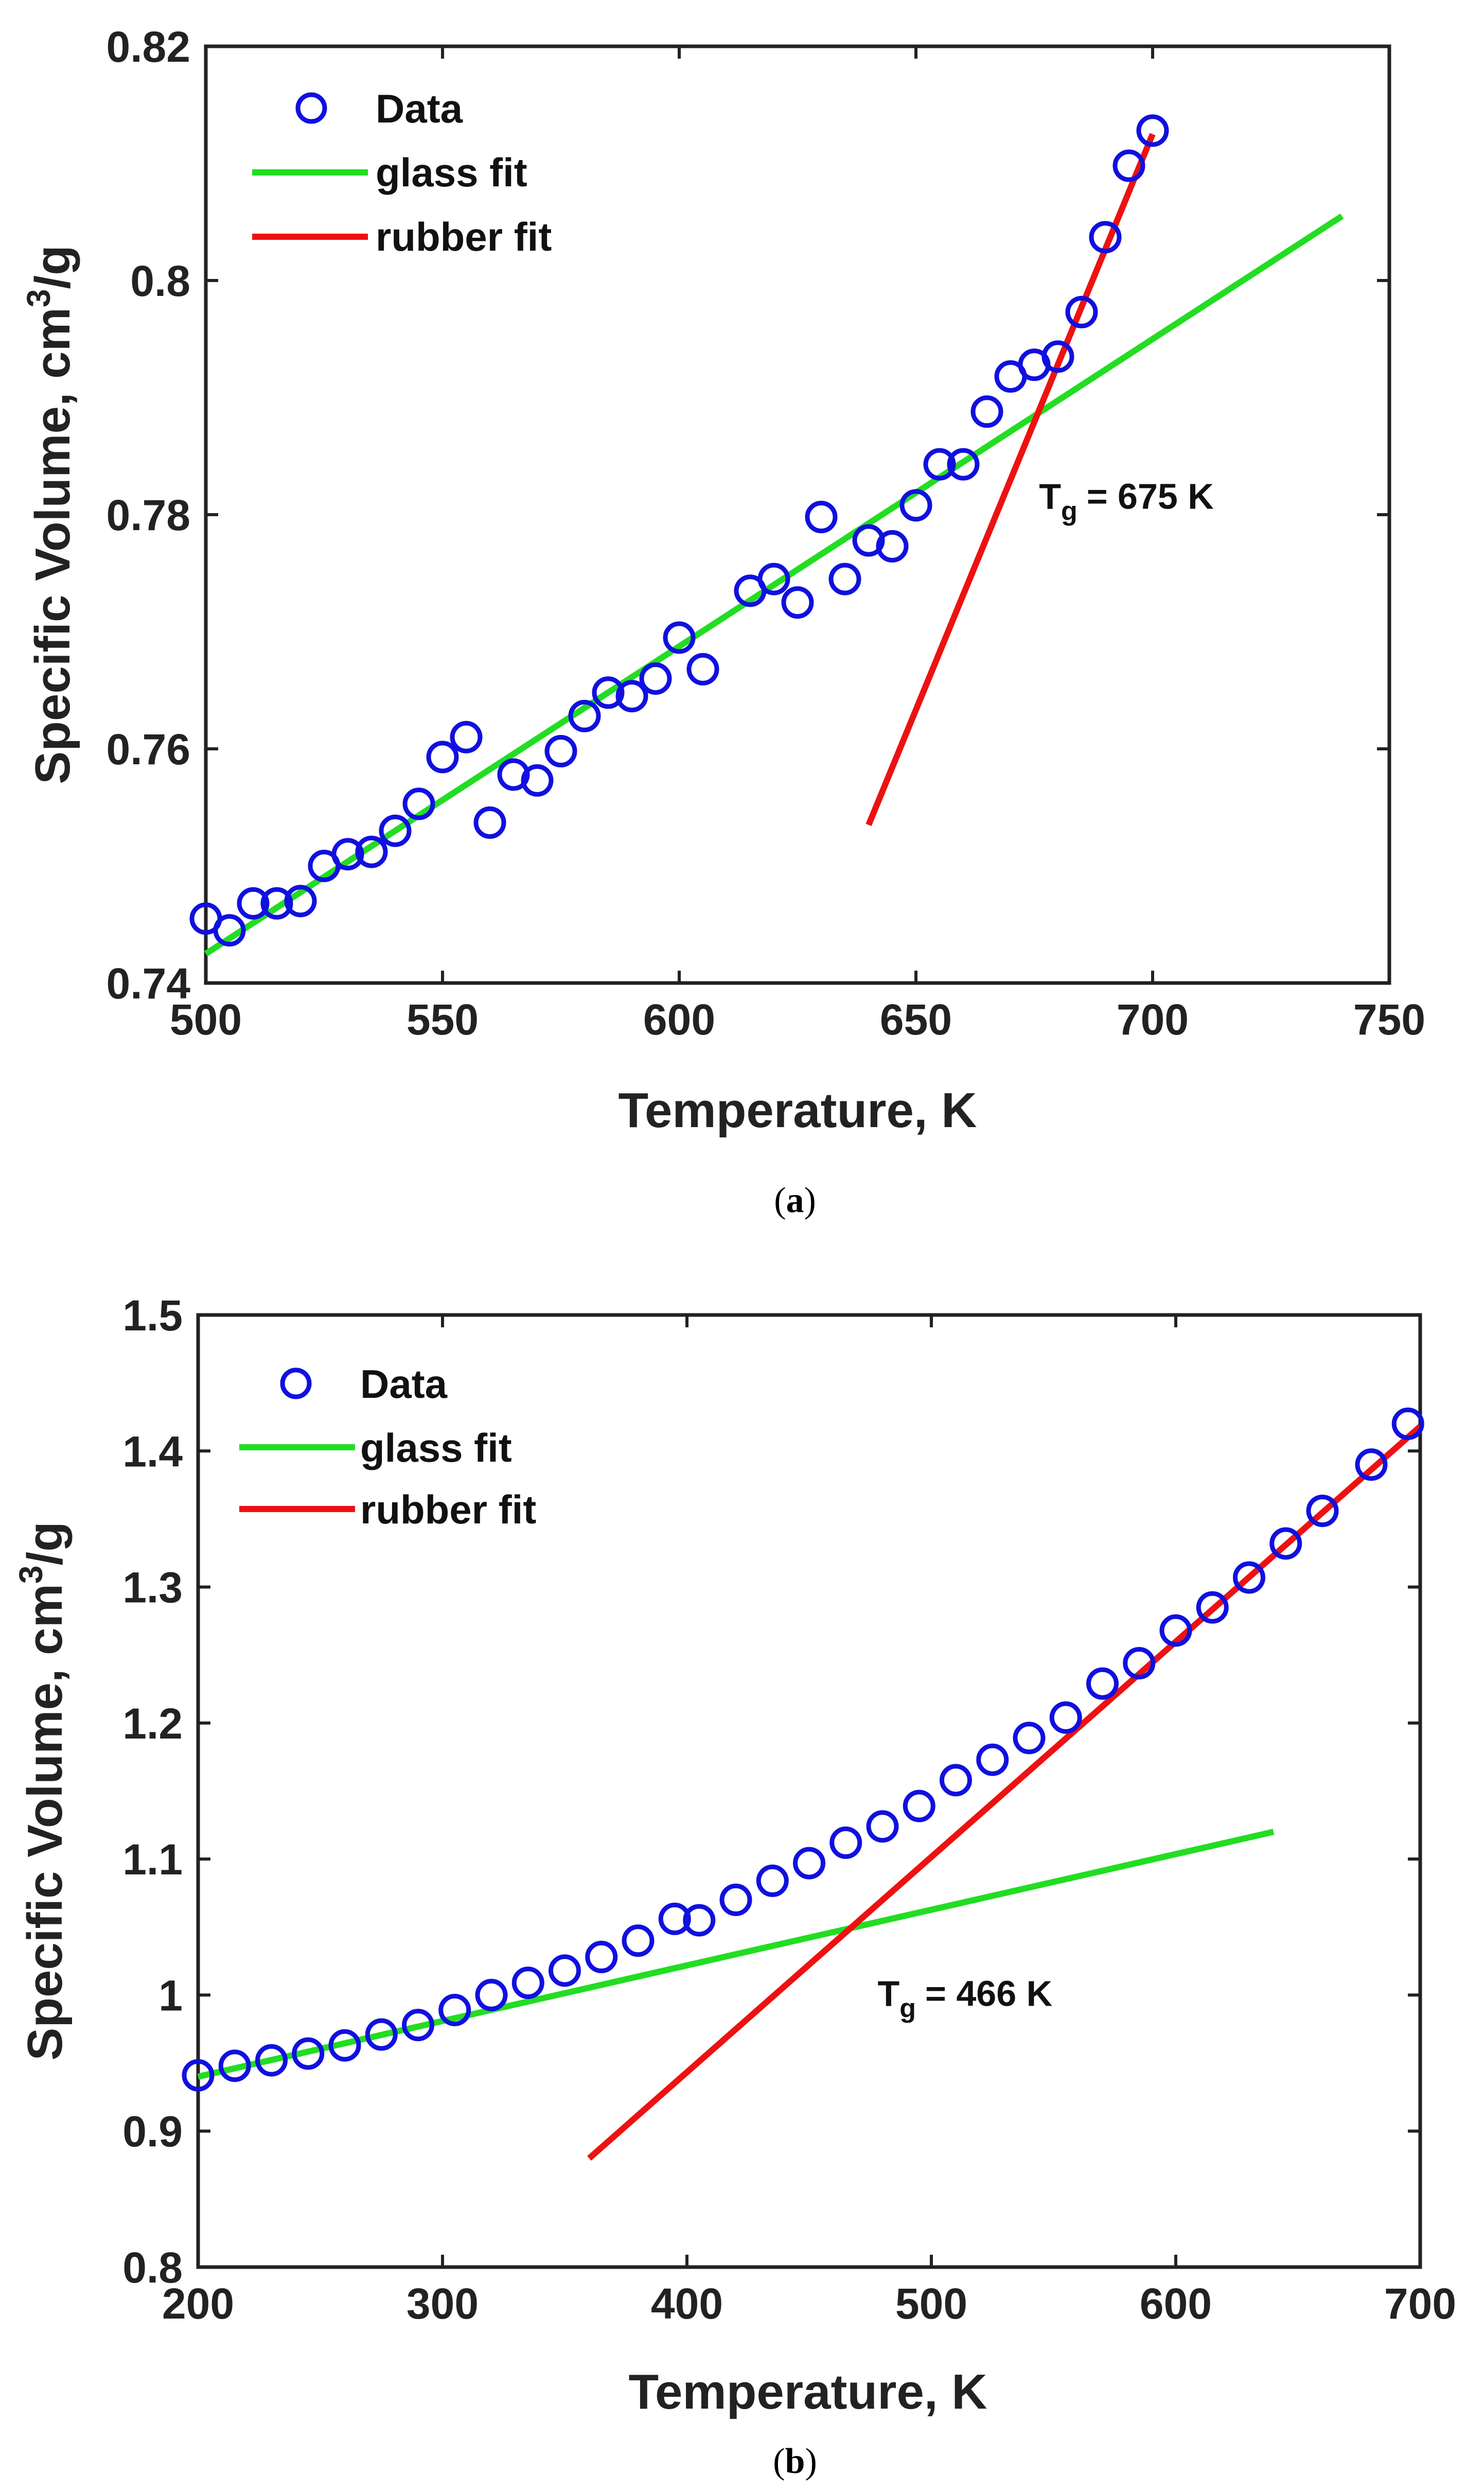 The height and width of the screenshot is (2492, 1484). Describe the element at coordinates (30, 1575) in the screenshot. I see `y-axis-label-superscript: 3` at that location.